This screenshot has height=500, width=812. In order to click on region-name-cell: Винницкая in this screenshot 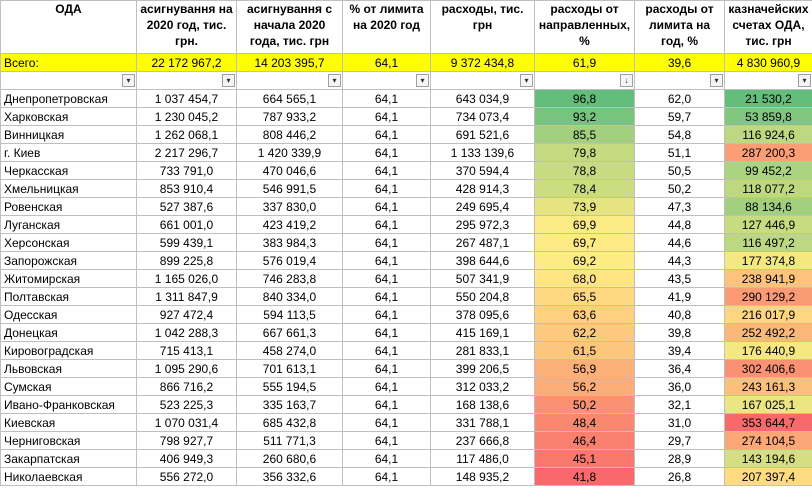, I will do `click(68, 134)`.